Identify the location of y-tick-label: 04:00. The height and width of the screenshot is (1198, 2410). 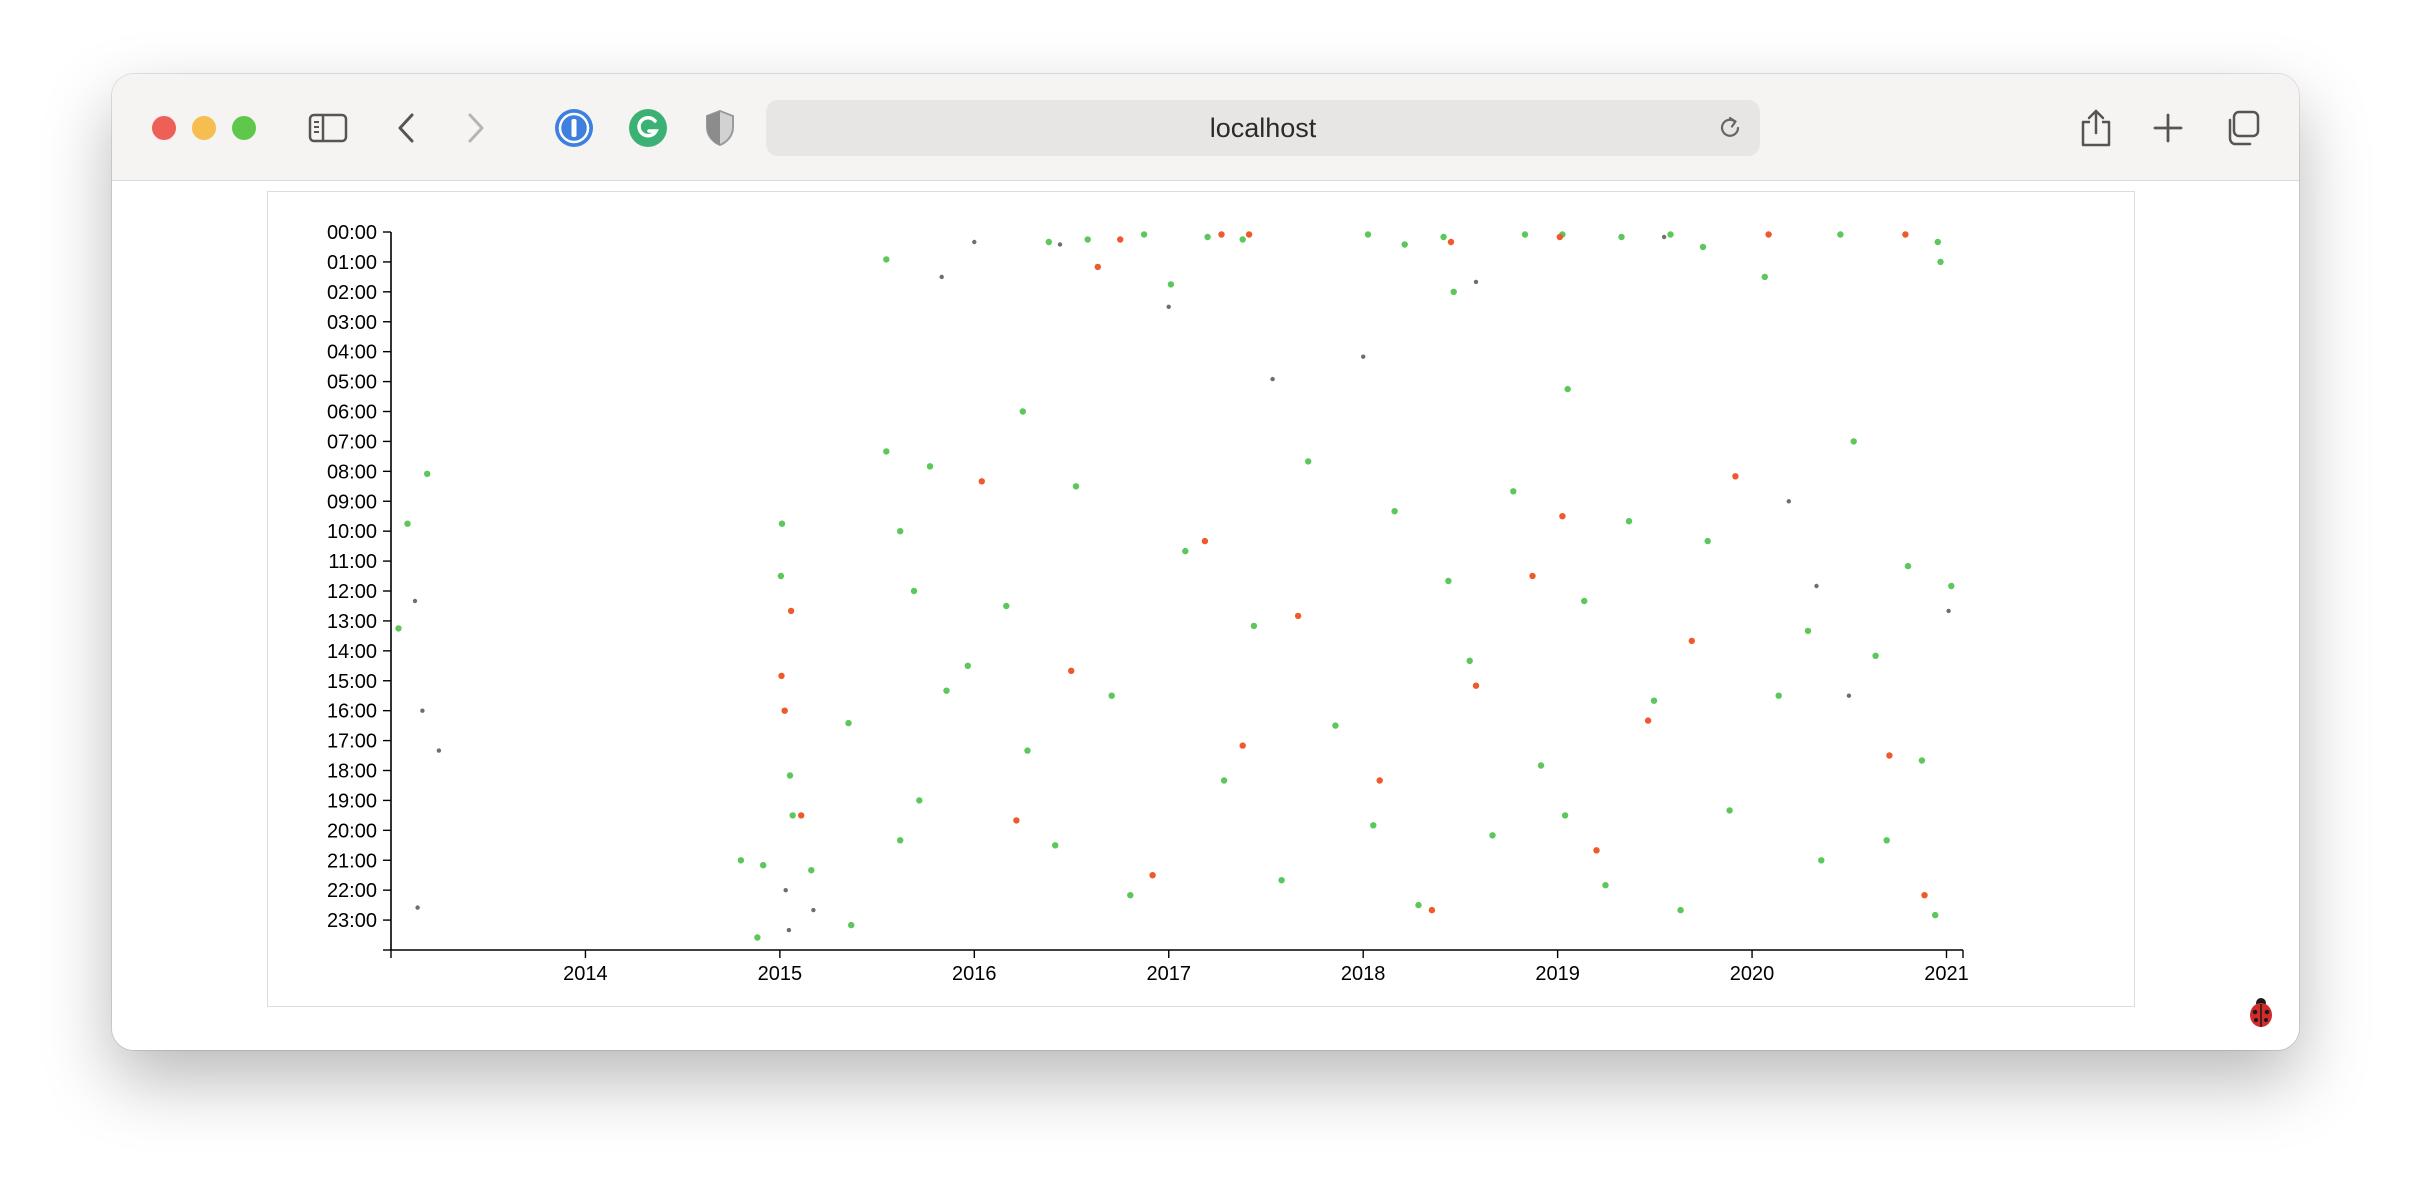
(352, 353).